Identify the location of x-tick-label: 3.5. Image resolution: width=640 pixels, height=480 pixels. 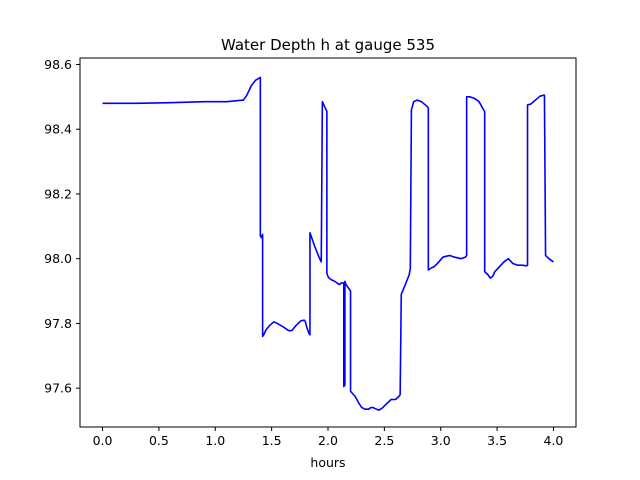
(497, 440).